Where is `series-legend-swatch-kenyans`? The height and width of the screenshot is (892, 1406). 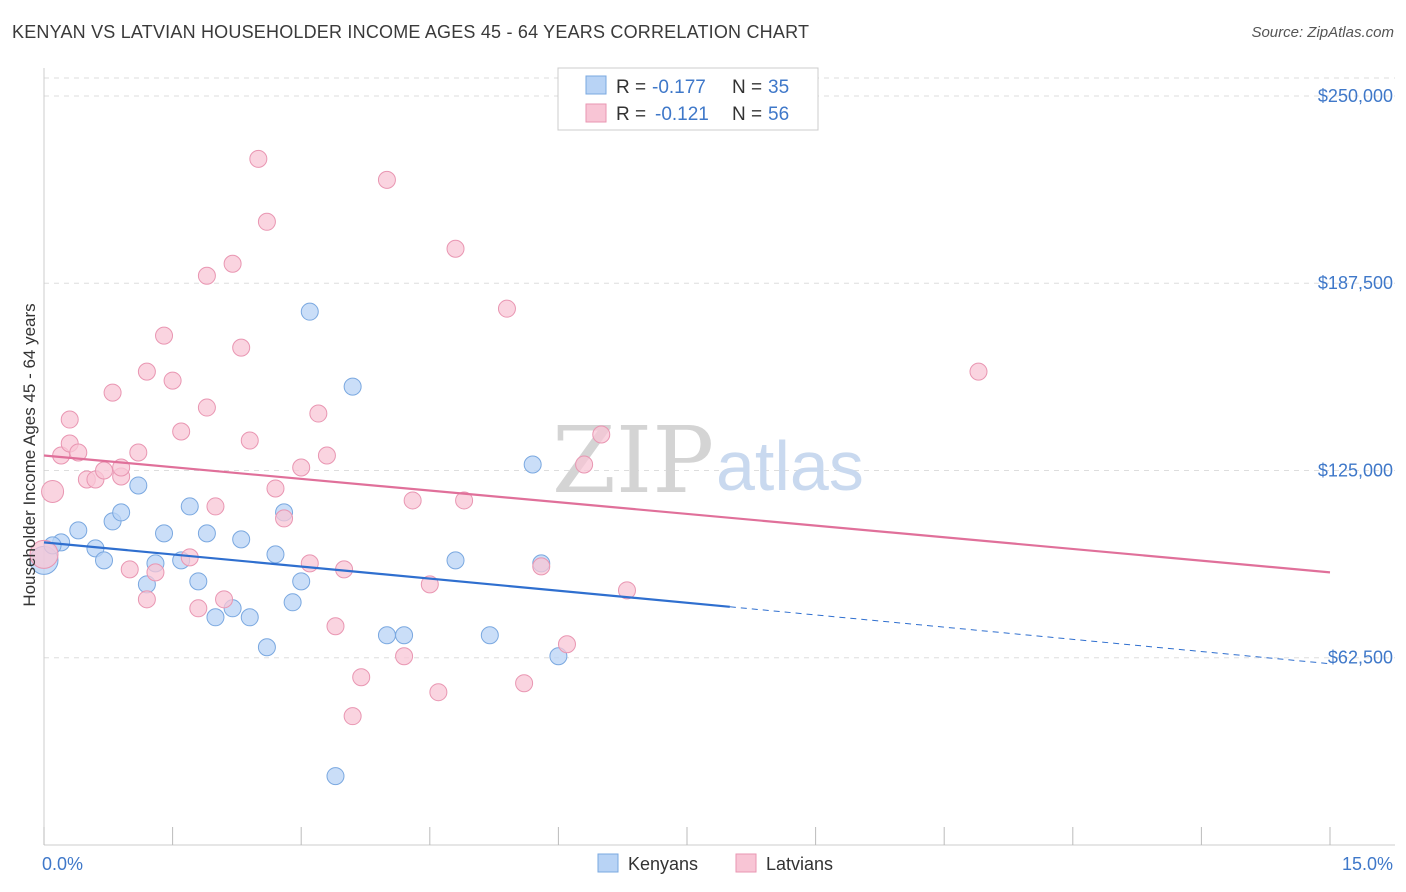
series-legend-swatch-kenyans is located at coordinates (608, 863).